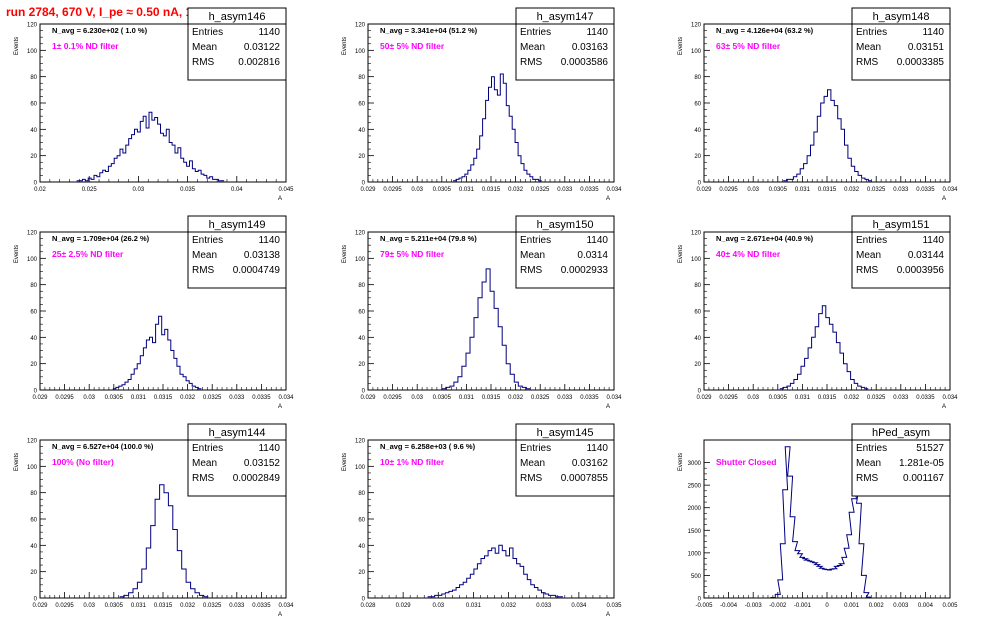 This screenshot has width=996, height=622. I want to click on stat-value-rms: 0.0002849, so click(257, 478).